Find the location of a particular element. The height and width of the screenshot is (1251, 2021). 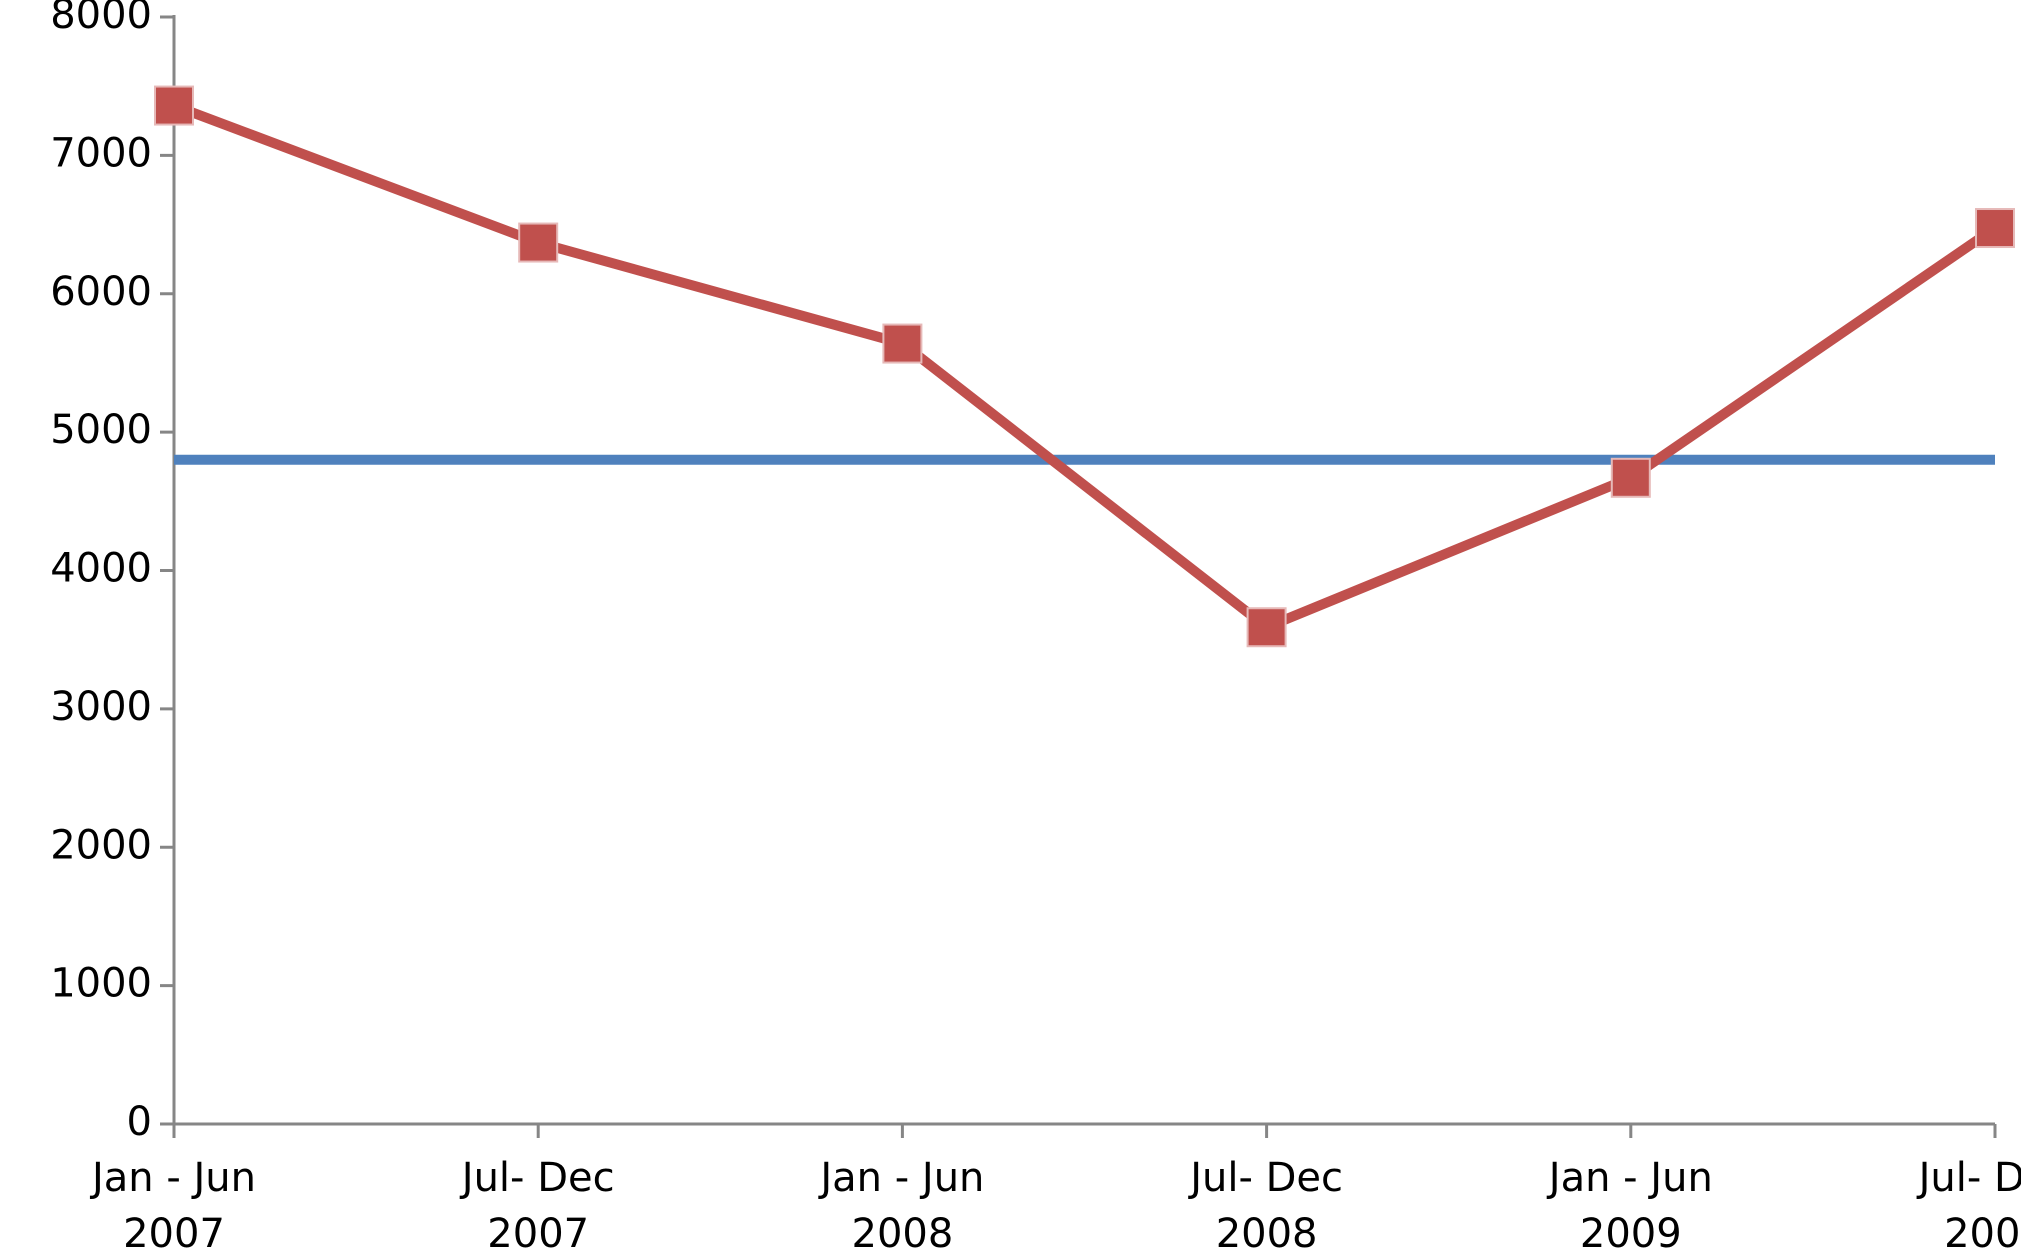

y-tick-label: 1000 is located at coordinates (101, 984).